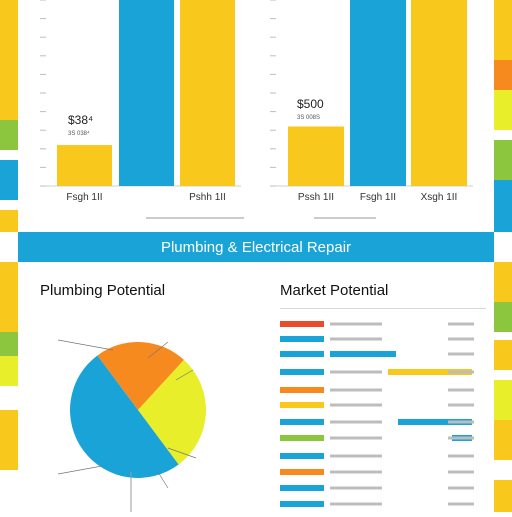  Describe the element at coordinates (334, 290) in the screenshot. I see `market-potential-title: Market Potential` at that location.